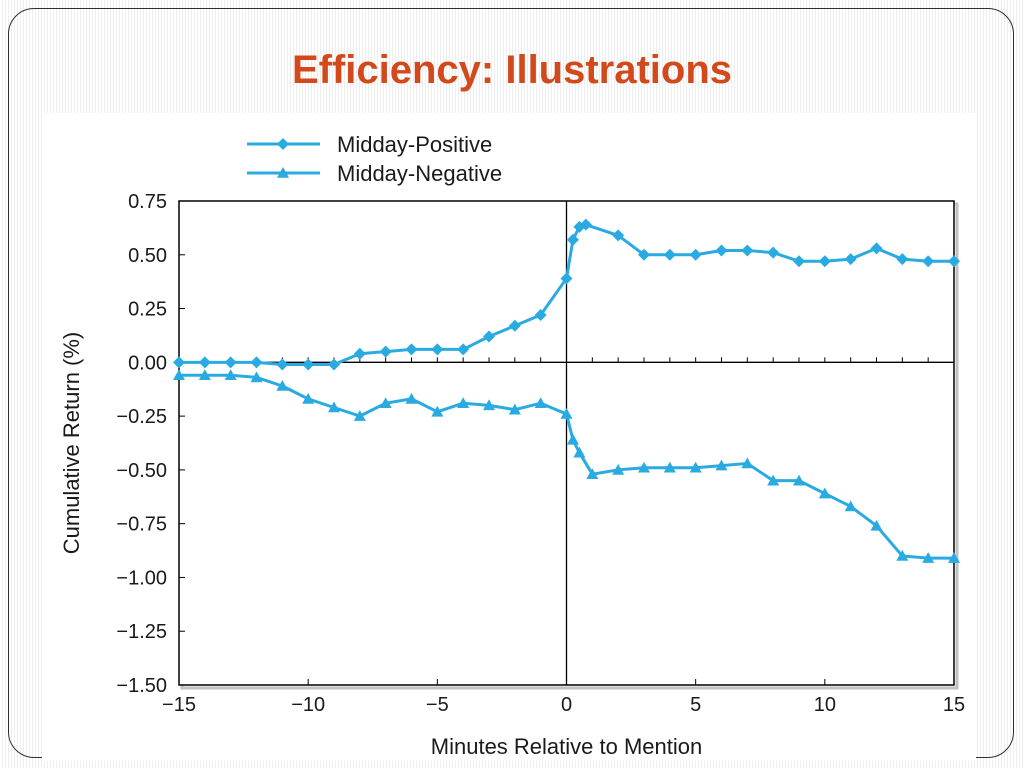 The width and height of the screenshot is (1024, 768). I want to click on legend-label: Midday-Positive, so click(414, 144).